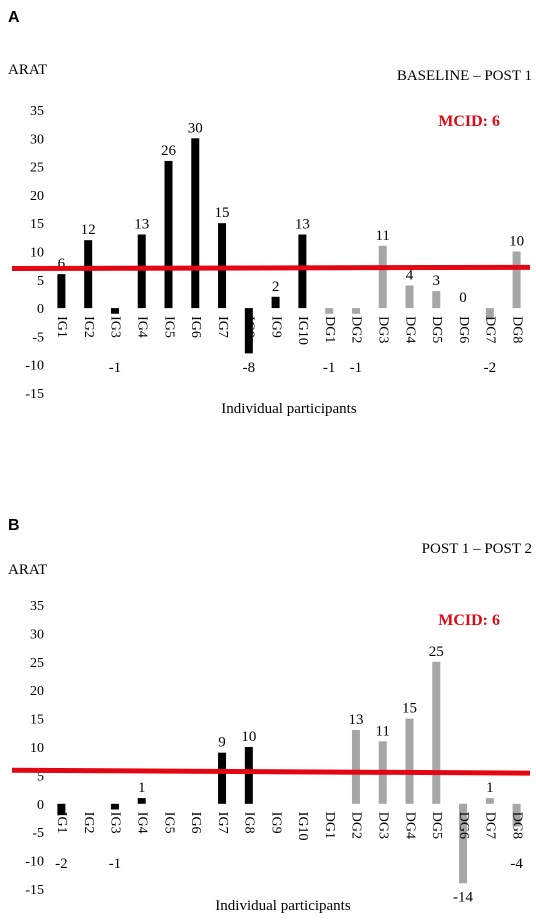 Image resolution: width=536 pixels, height=923 pixels. Describe the element at coordinates (489, 801) in the screenshot. I see `bar-dg7` at that location.